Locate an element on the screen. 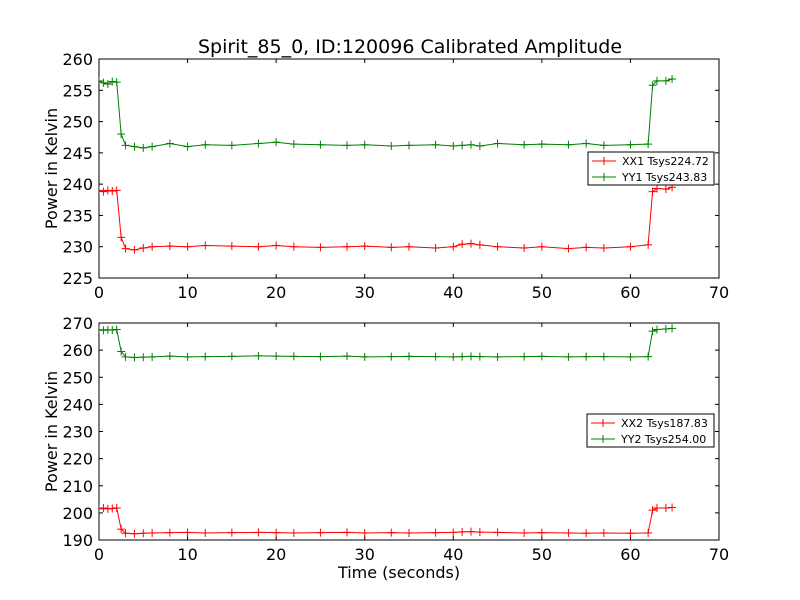 The image size is (800, 600). legend: XX1 Tsys224.72 YY1 Tsys243.83 is located at coordinates (651, 168).